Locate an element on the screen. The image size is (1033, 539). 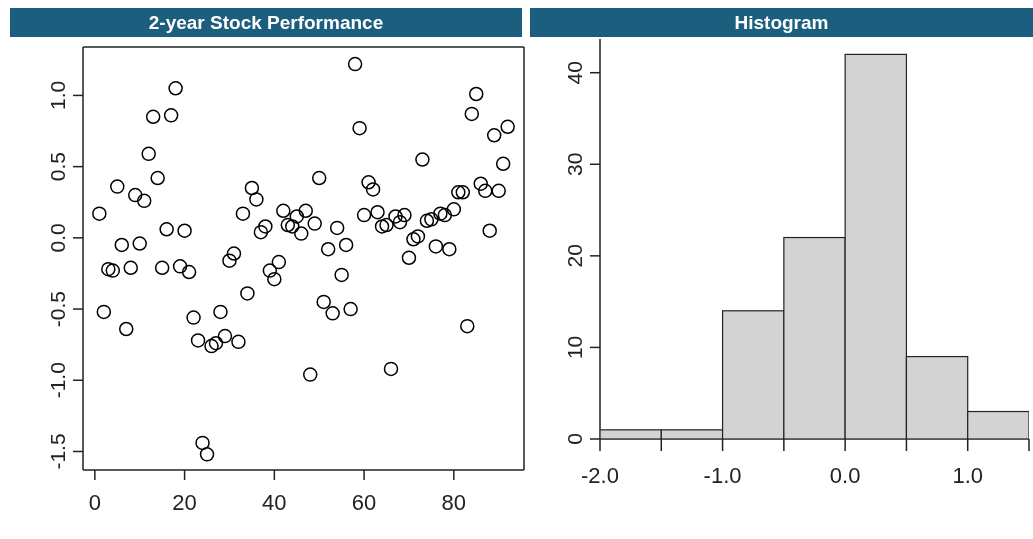
x-tick-label: -2.0 is located at coordinates (600, 475).